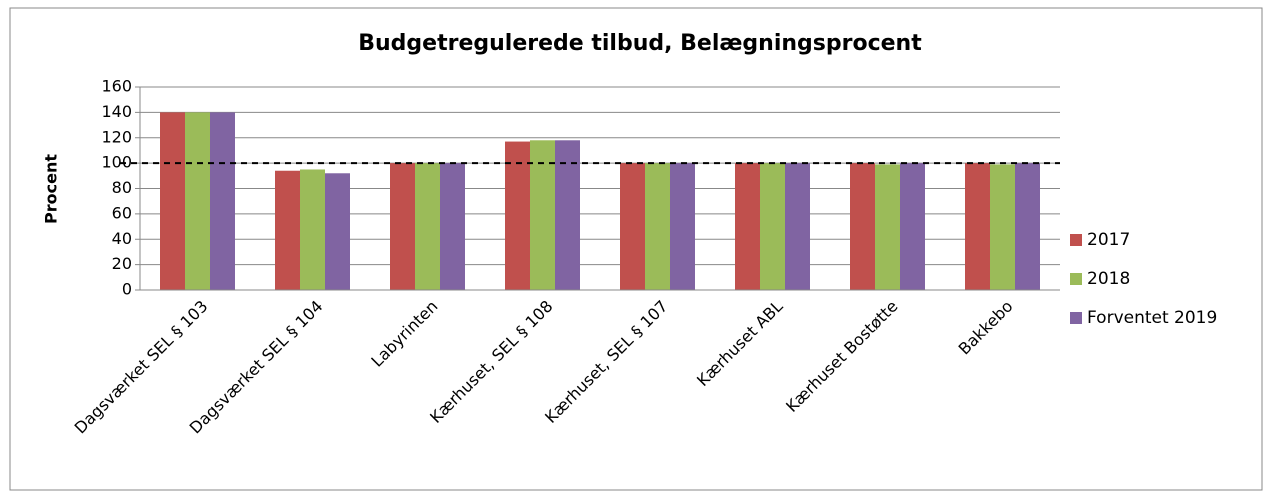 Image resolution: width=1272 pixels, height=501 pixels. What do you see at coordinates (122, 263) in the screenshot?
I see `y-tick-label: 20` at bounding box center [122, 263].